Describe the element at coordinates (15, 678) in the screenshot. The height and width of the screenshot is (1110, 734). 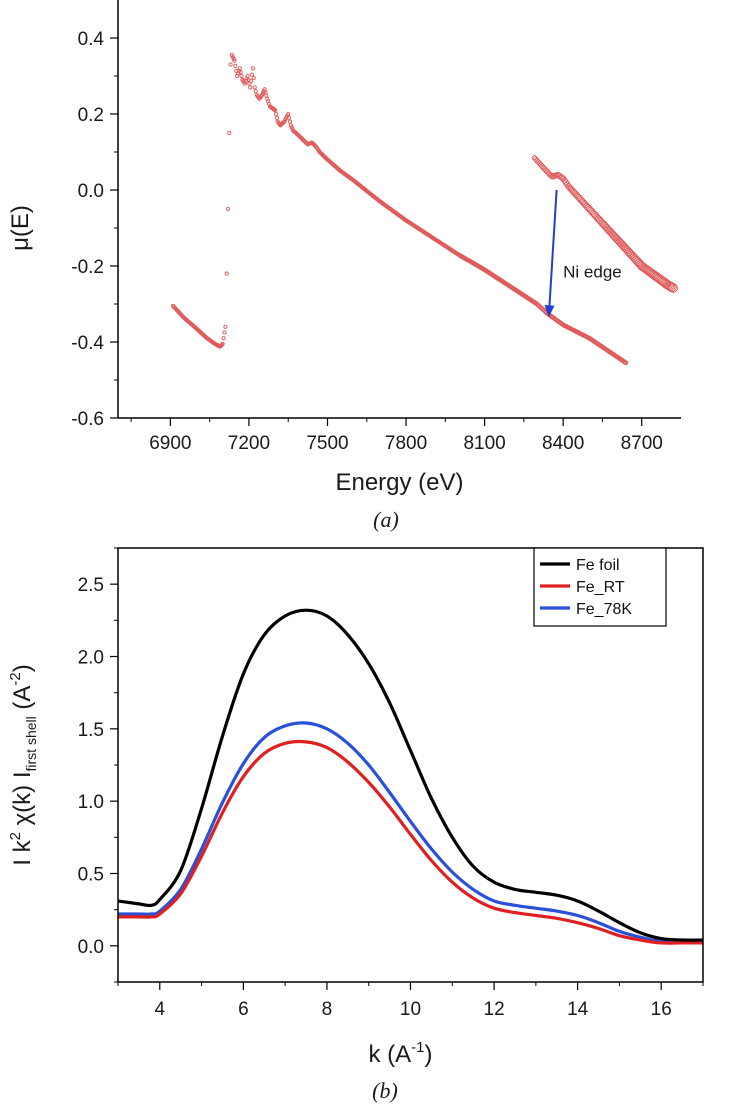
I see `y-title-sup2: -2` at that location.